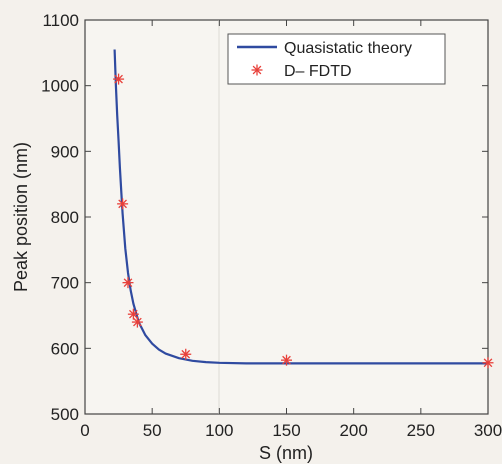  I want to click on y-tick-label: 600, so click(65, 348).